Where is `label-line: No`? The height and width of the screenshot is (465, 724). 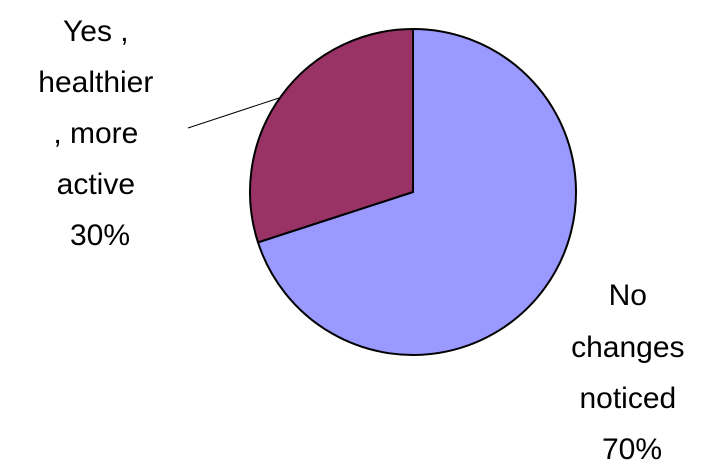 label-line: No is located at coordinates (628, 295).